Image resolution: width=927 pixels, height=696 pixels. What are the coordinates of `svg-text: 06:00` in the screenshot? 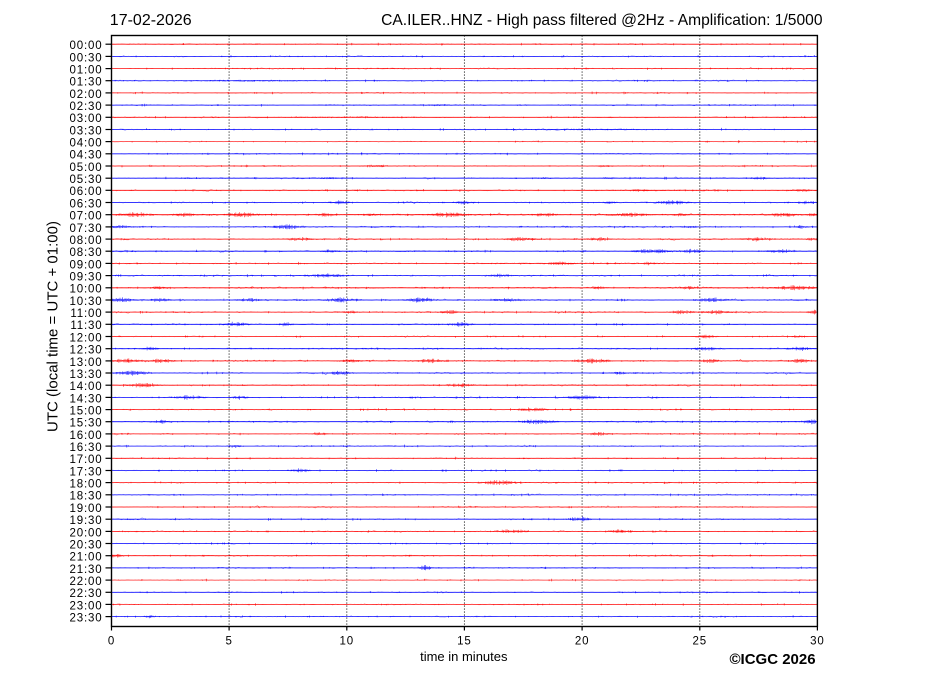 It's located at (85, 192).